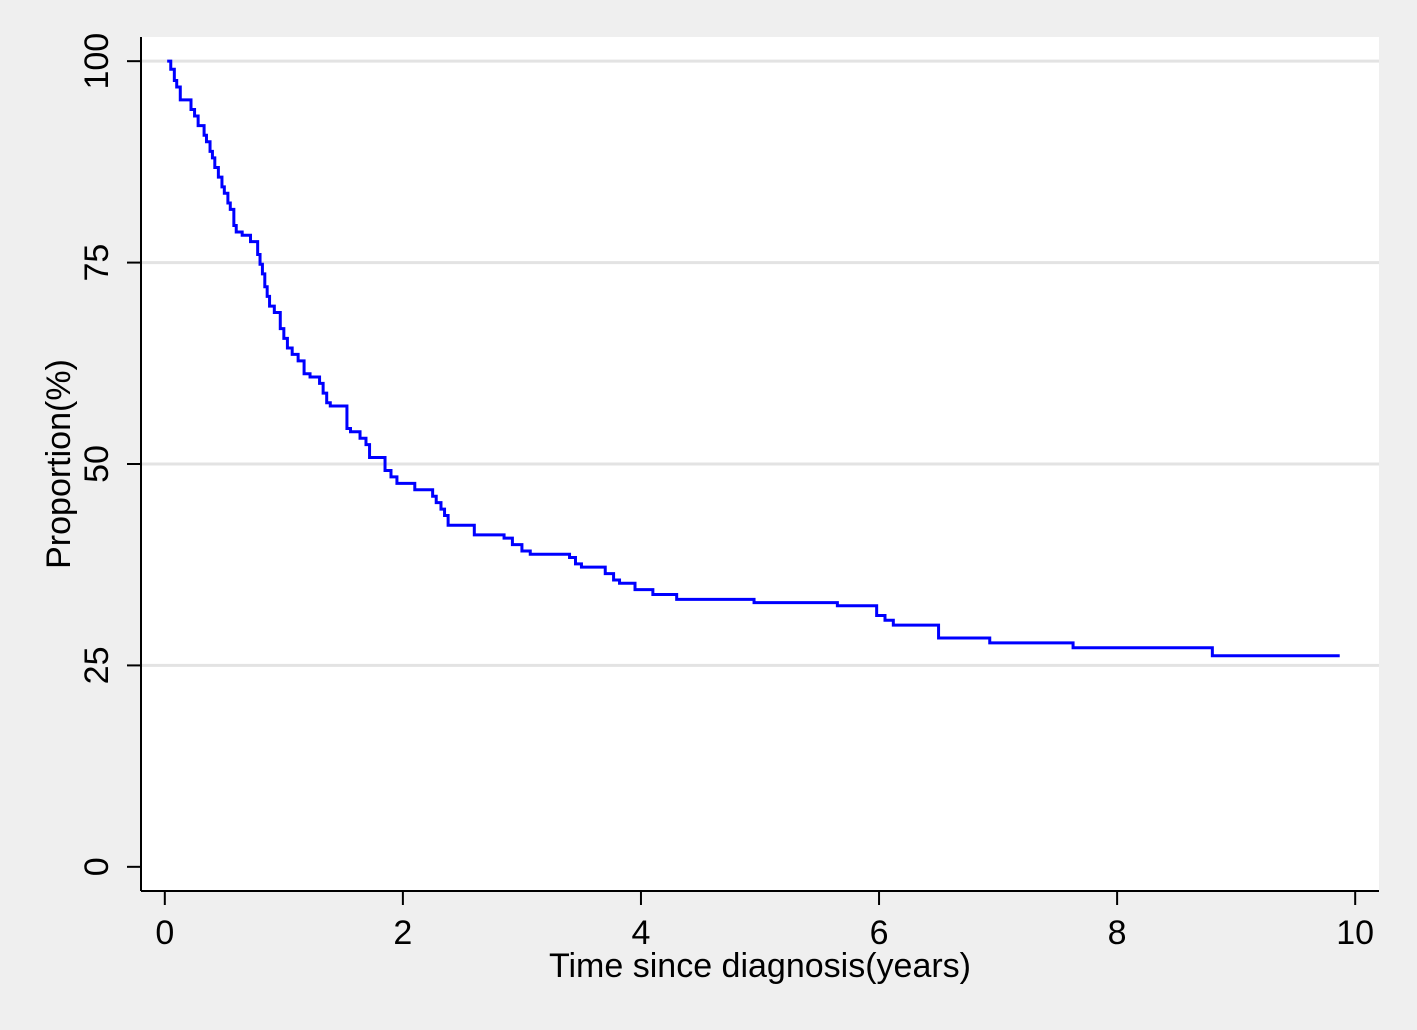 This screenshot has height=1030, width=1417. I want to click on y-tick-label-0: 0, so click(97, 866).